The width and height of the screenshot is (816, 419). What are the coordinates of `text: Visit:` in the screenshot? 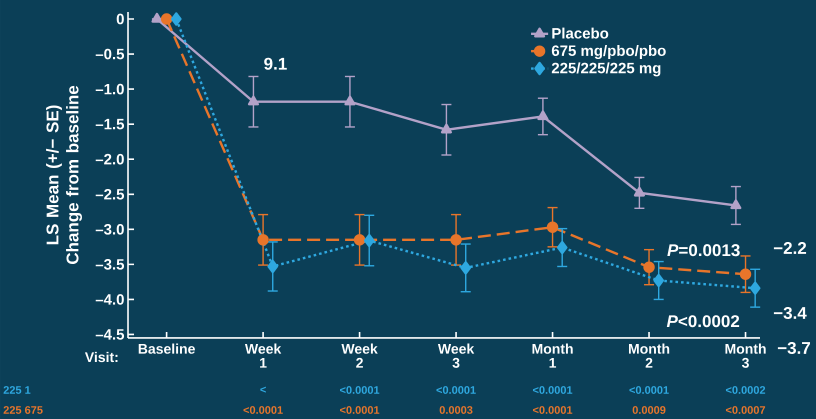 It's located at (101, 357).